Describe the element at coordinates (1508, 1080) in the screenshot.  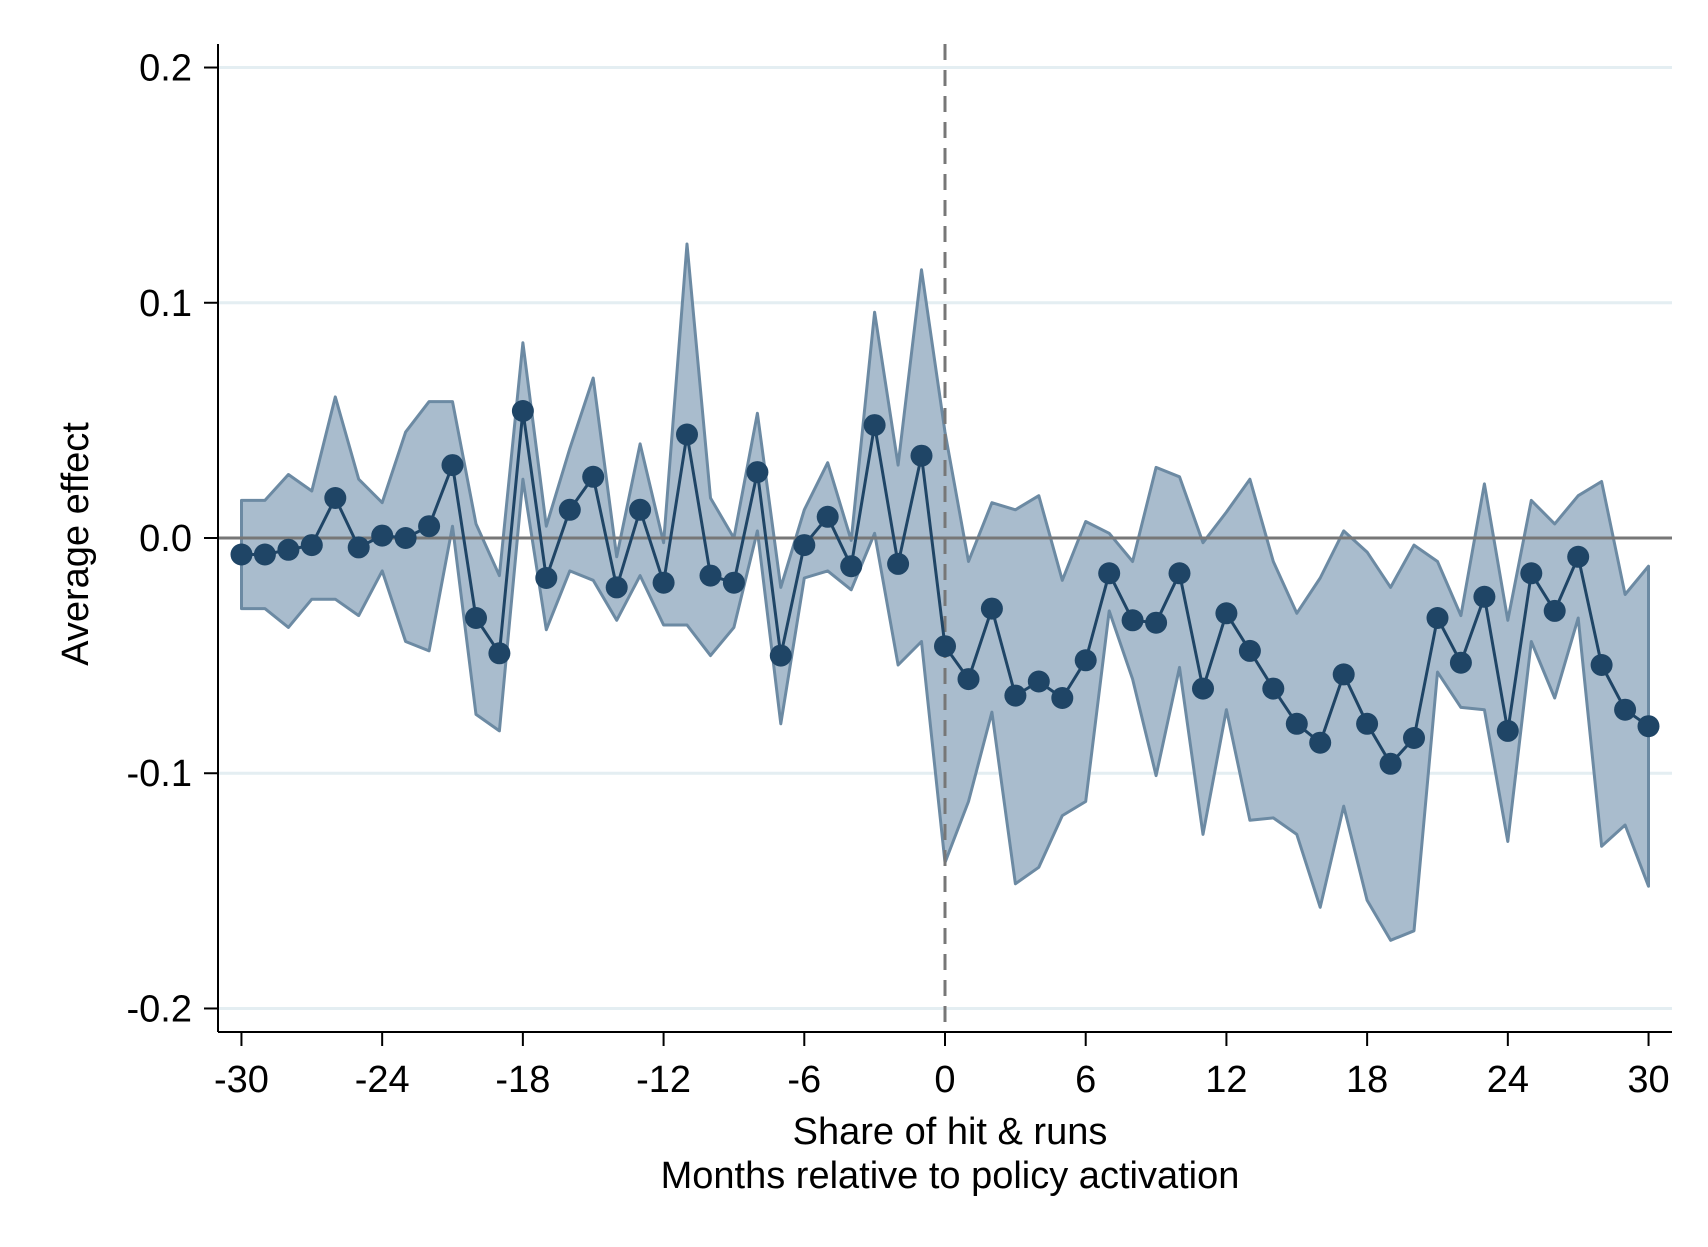
I see `x-tick-label: 24` at that location.